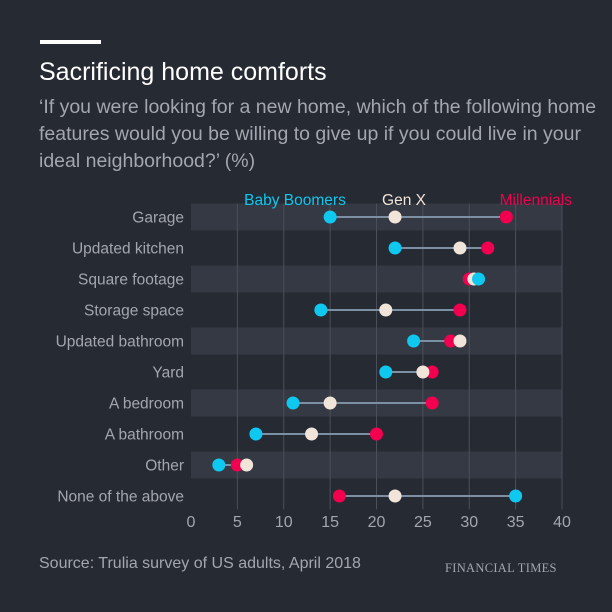 This screenshot has height=612, width=612. I want to click on x-tick-label: 15, so click(330, 522).